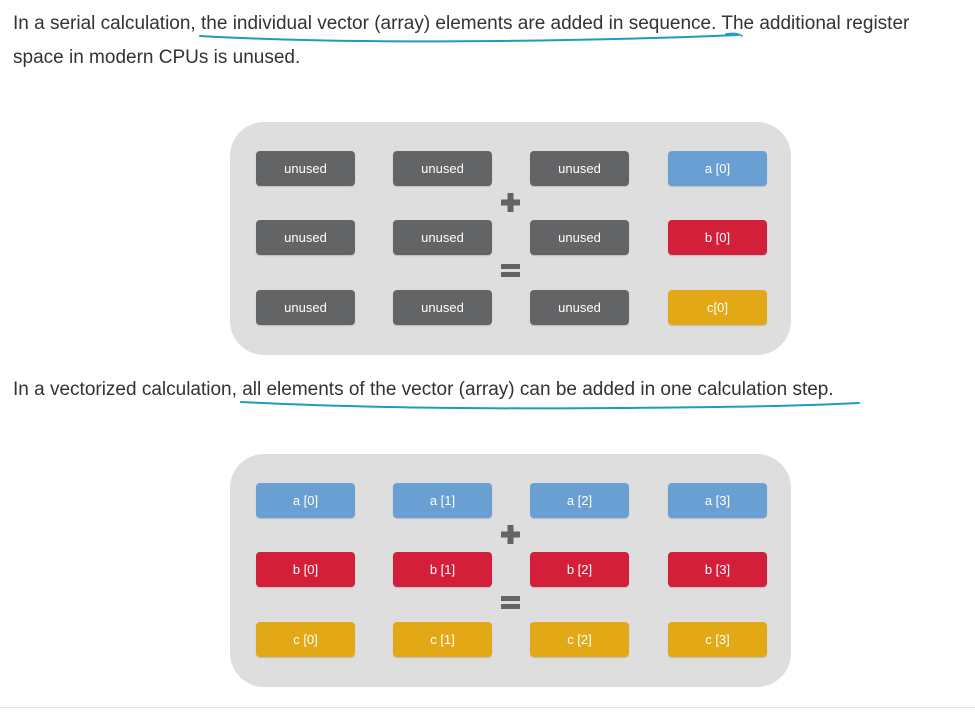 This screenshot has height=715, width=975. Describe the element at coordinates (579, 639) in the screenshot. I see `register-cell-c: c [2]` at that location.